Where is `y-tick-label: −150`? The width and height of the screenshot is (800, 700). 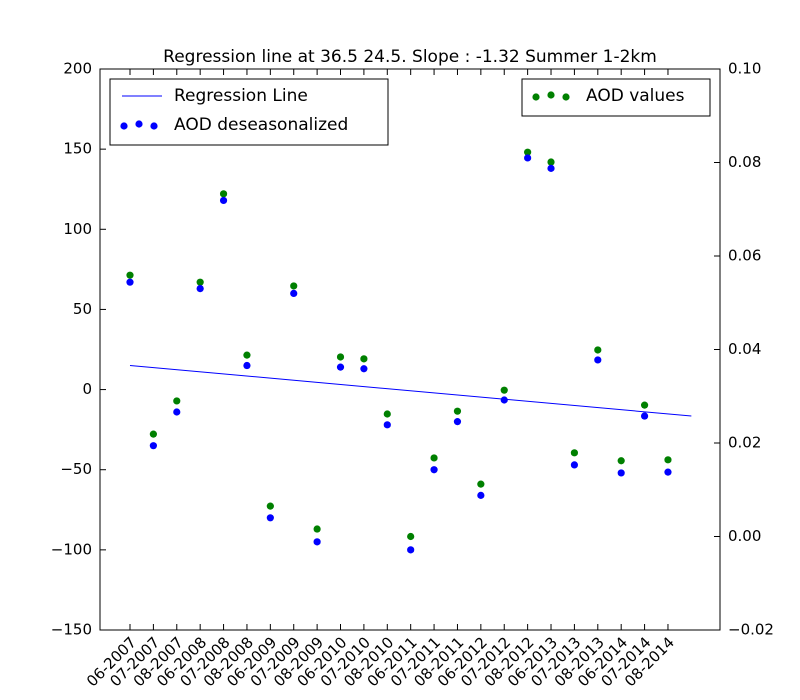
y-tick-label: −150 is located at coordinates (71, 630).